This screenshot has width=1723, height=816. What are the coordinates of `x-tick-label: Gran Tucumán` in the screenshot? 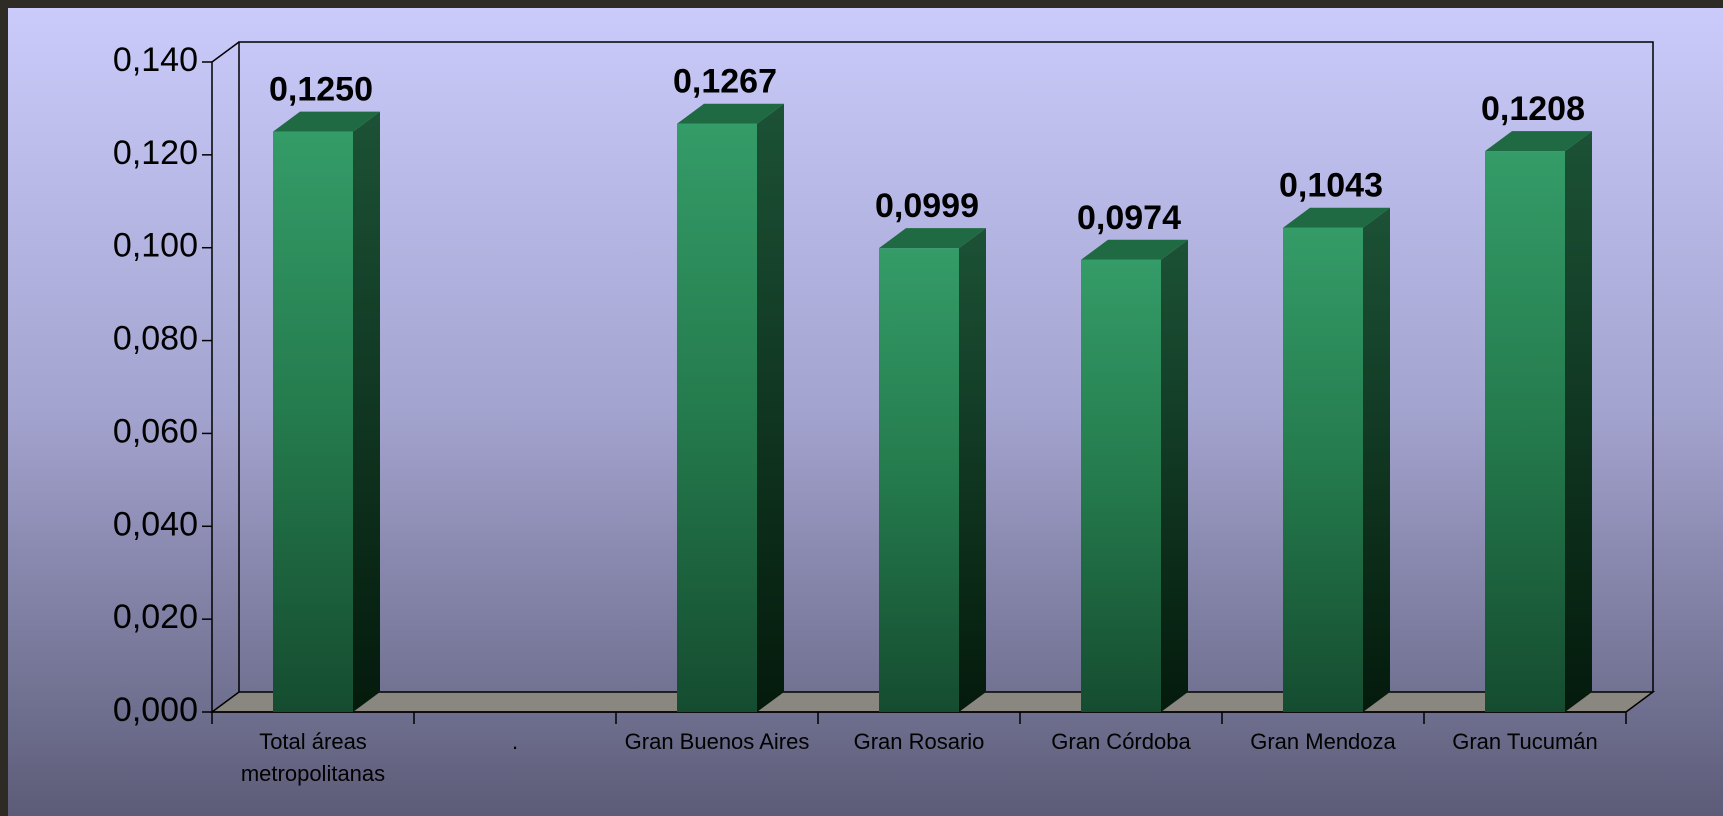 It's located at (1525, 741).